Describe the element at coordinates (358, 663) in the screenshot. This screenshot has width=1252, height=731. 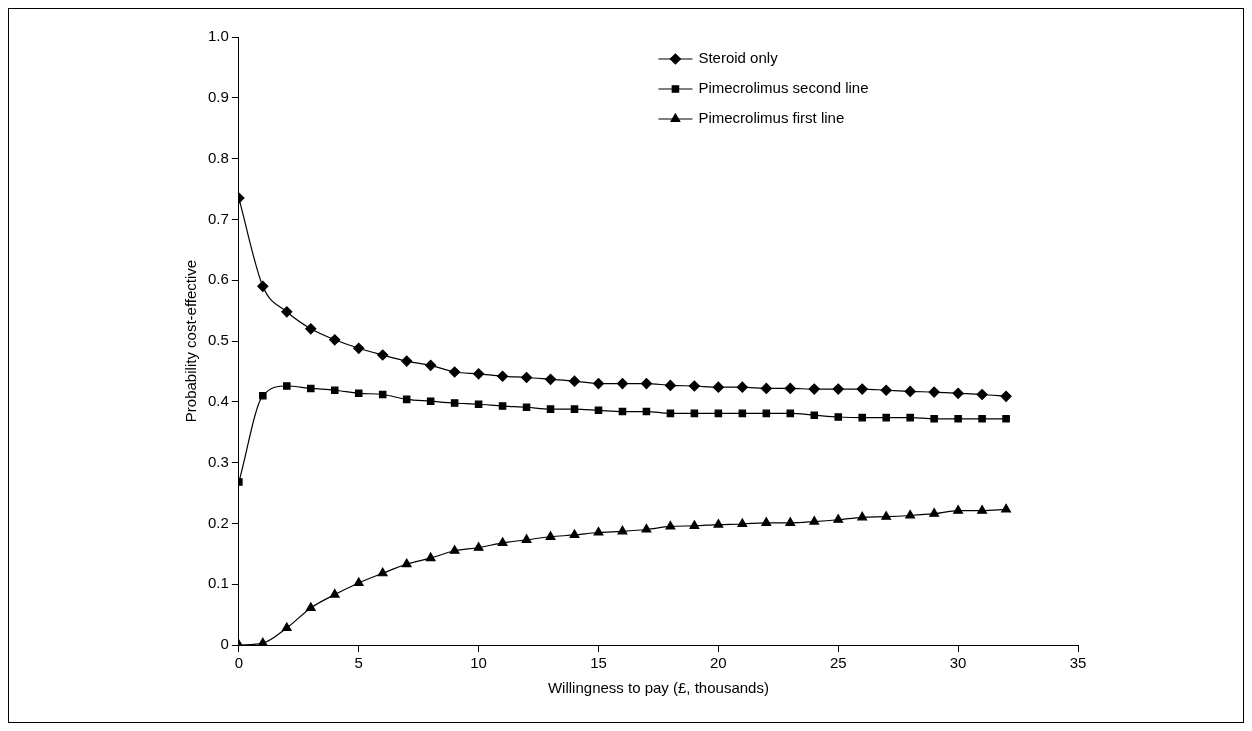
I see `x-tick-label: 5` at that location.